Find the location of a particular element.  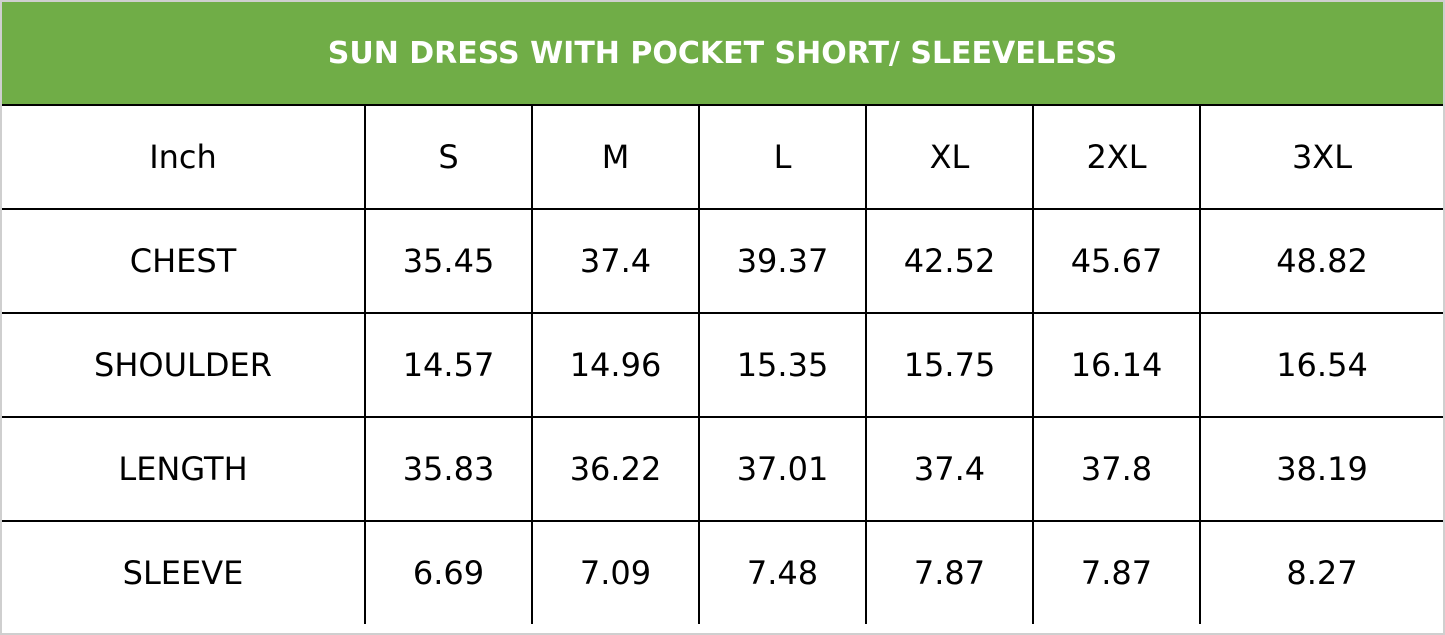

table-cell: 16.54 is located at coordinates (1321, 365).